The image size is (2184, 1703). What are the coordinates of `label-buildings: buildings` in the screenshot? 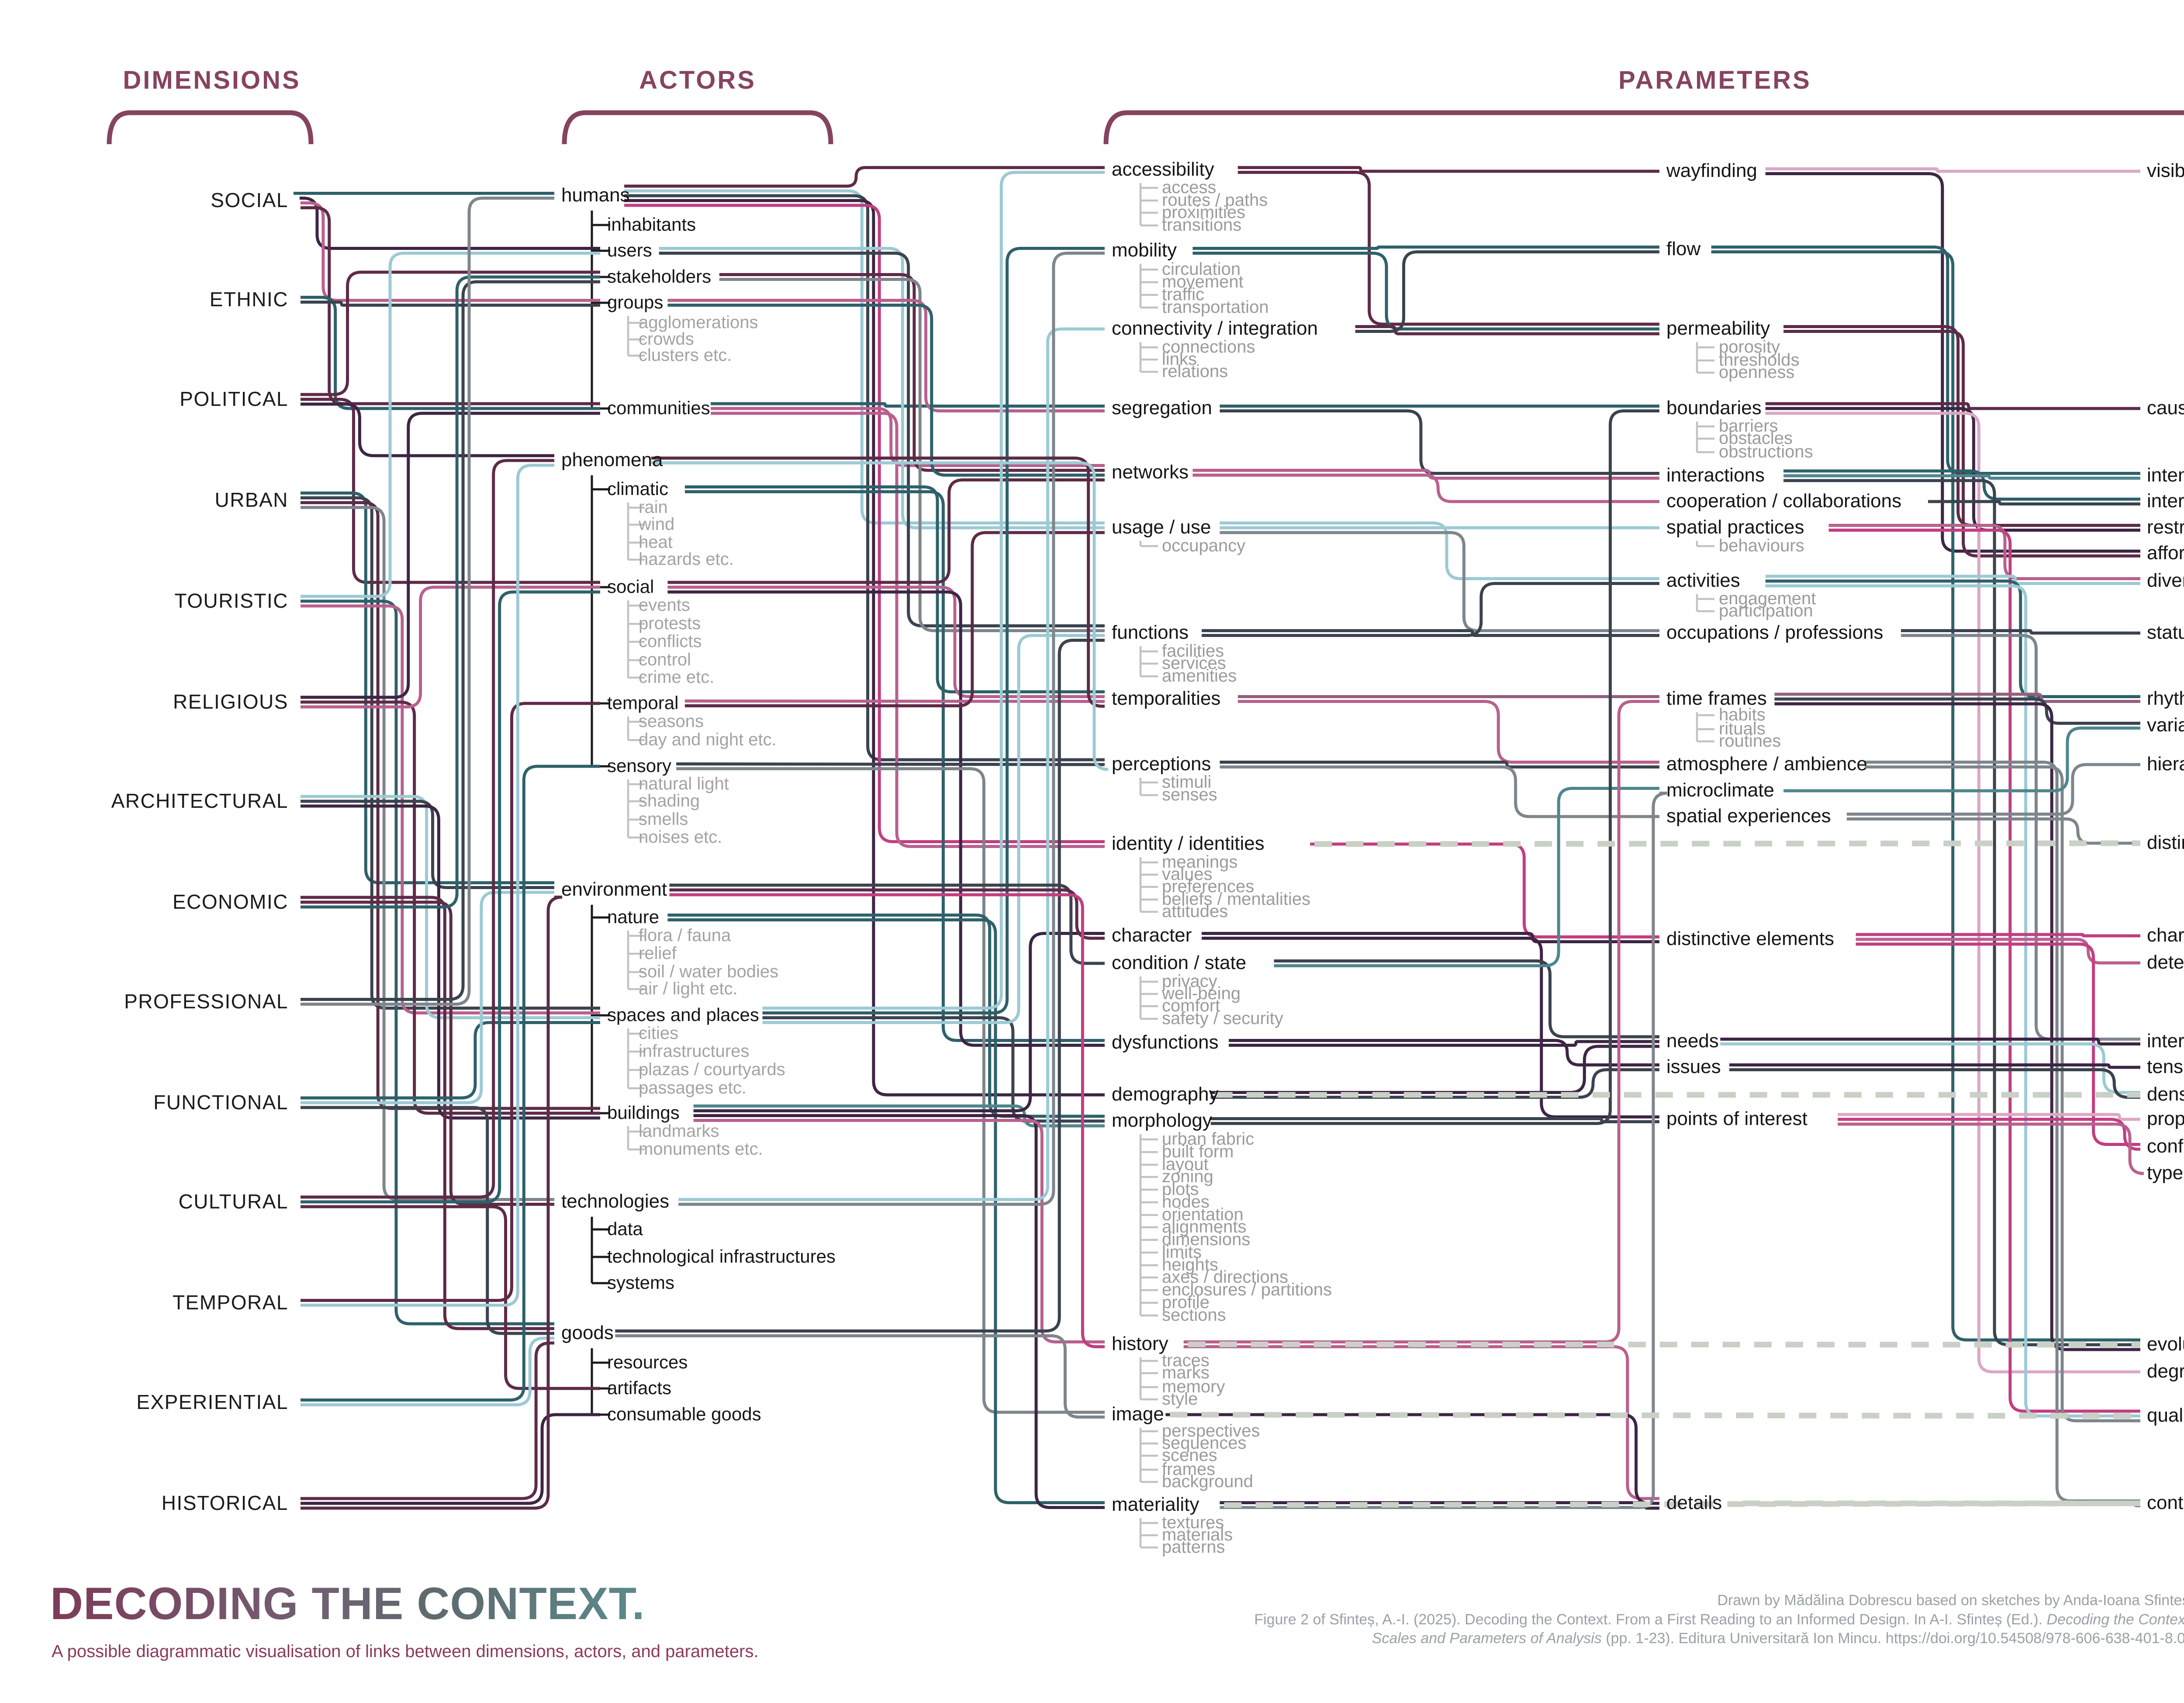 It's located at (643, 1112).